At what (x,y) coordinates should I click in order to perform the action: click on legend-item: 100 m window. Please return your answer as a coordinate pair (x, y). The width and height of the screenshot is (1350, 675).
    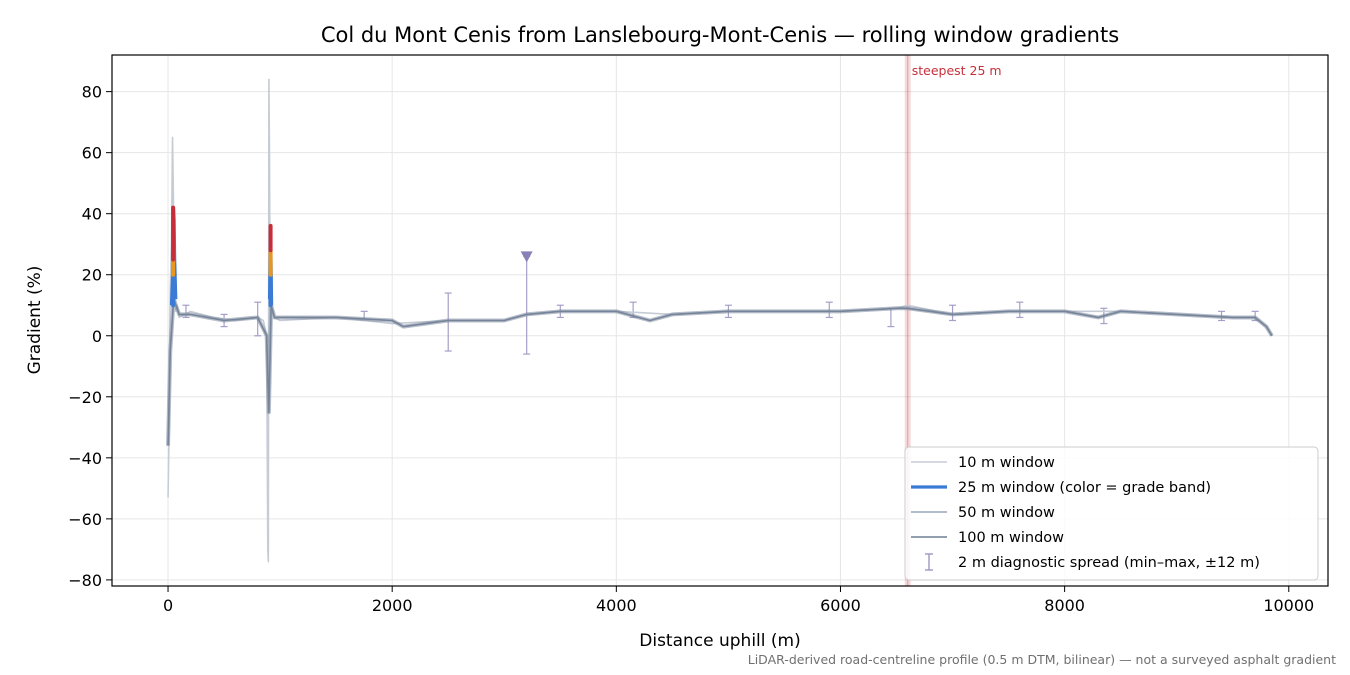
    Looking at the image, I should click on (987, 538).